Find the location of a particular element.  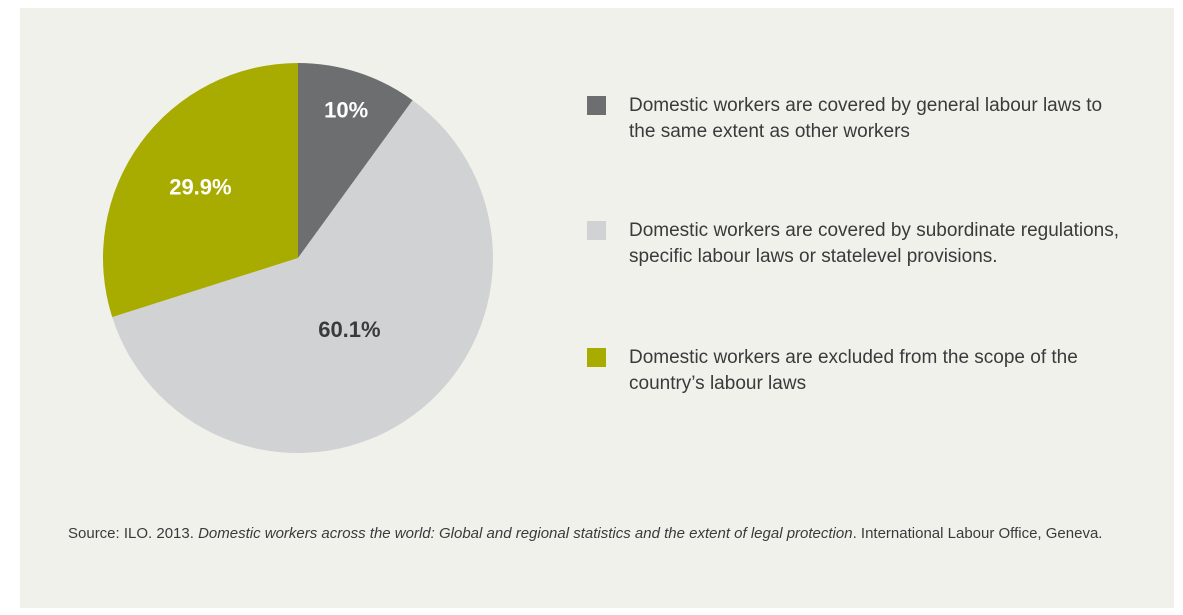

source-suffix: . International Labour Office, Geneva. is located at coordinates (977, 533).